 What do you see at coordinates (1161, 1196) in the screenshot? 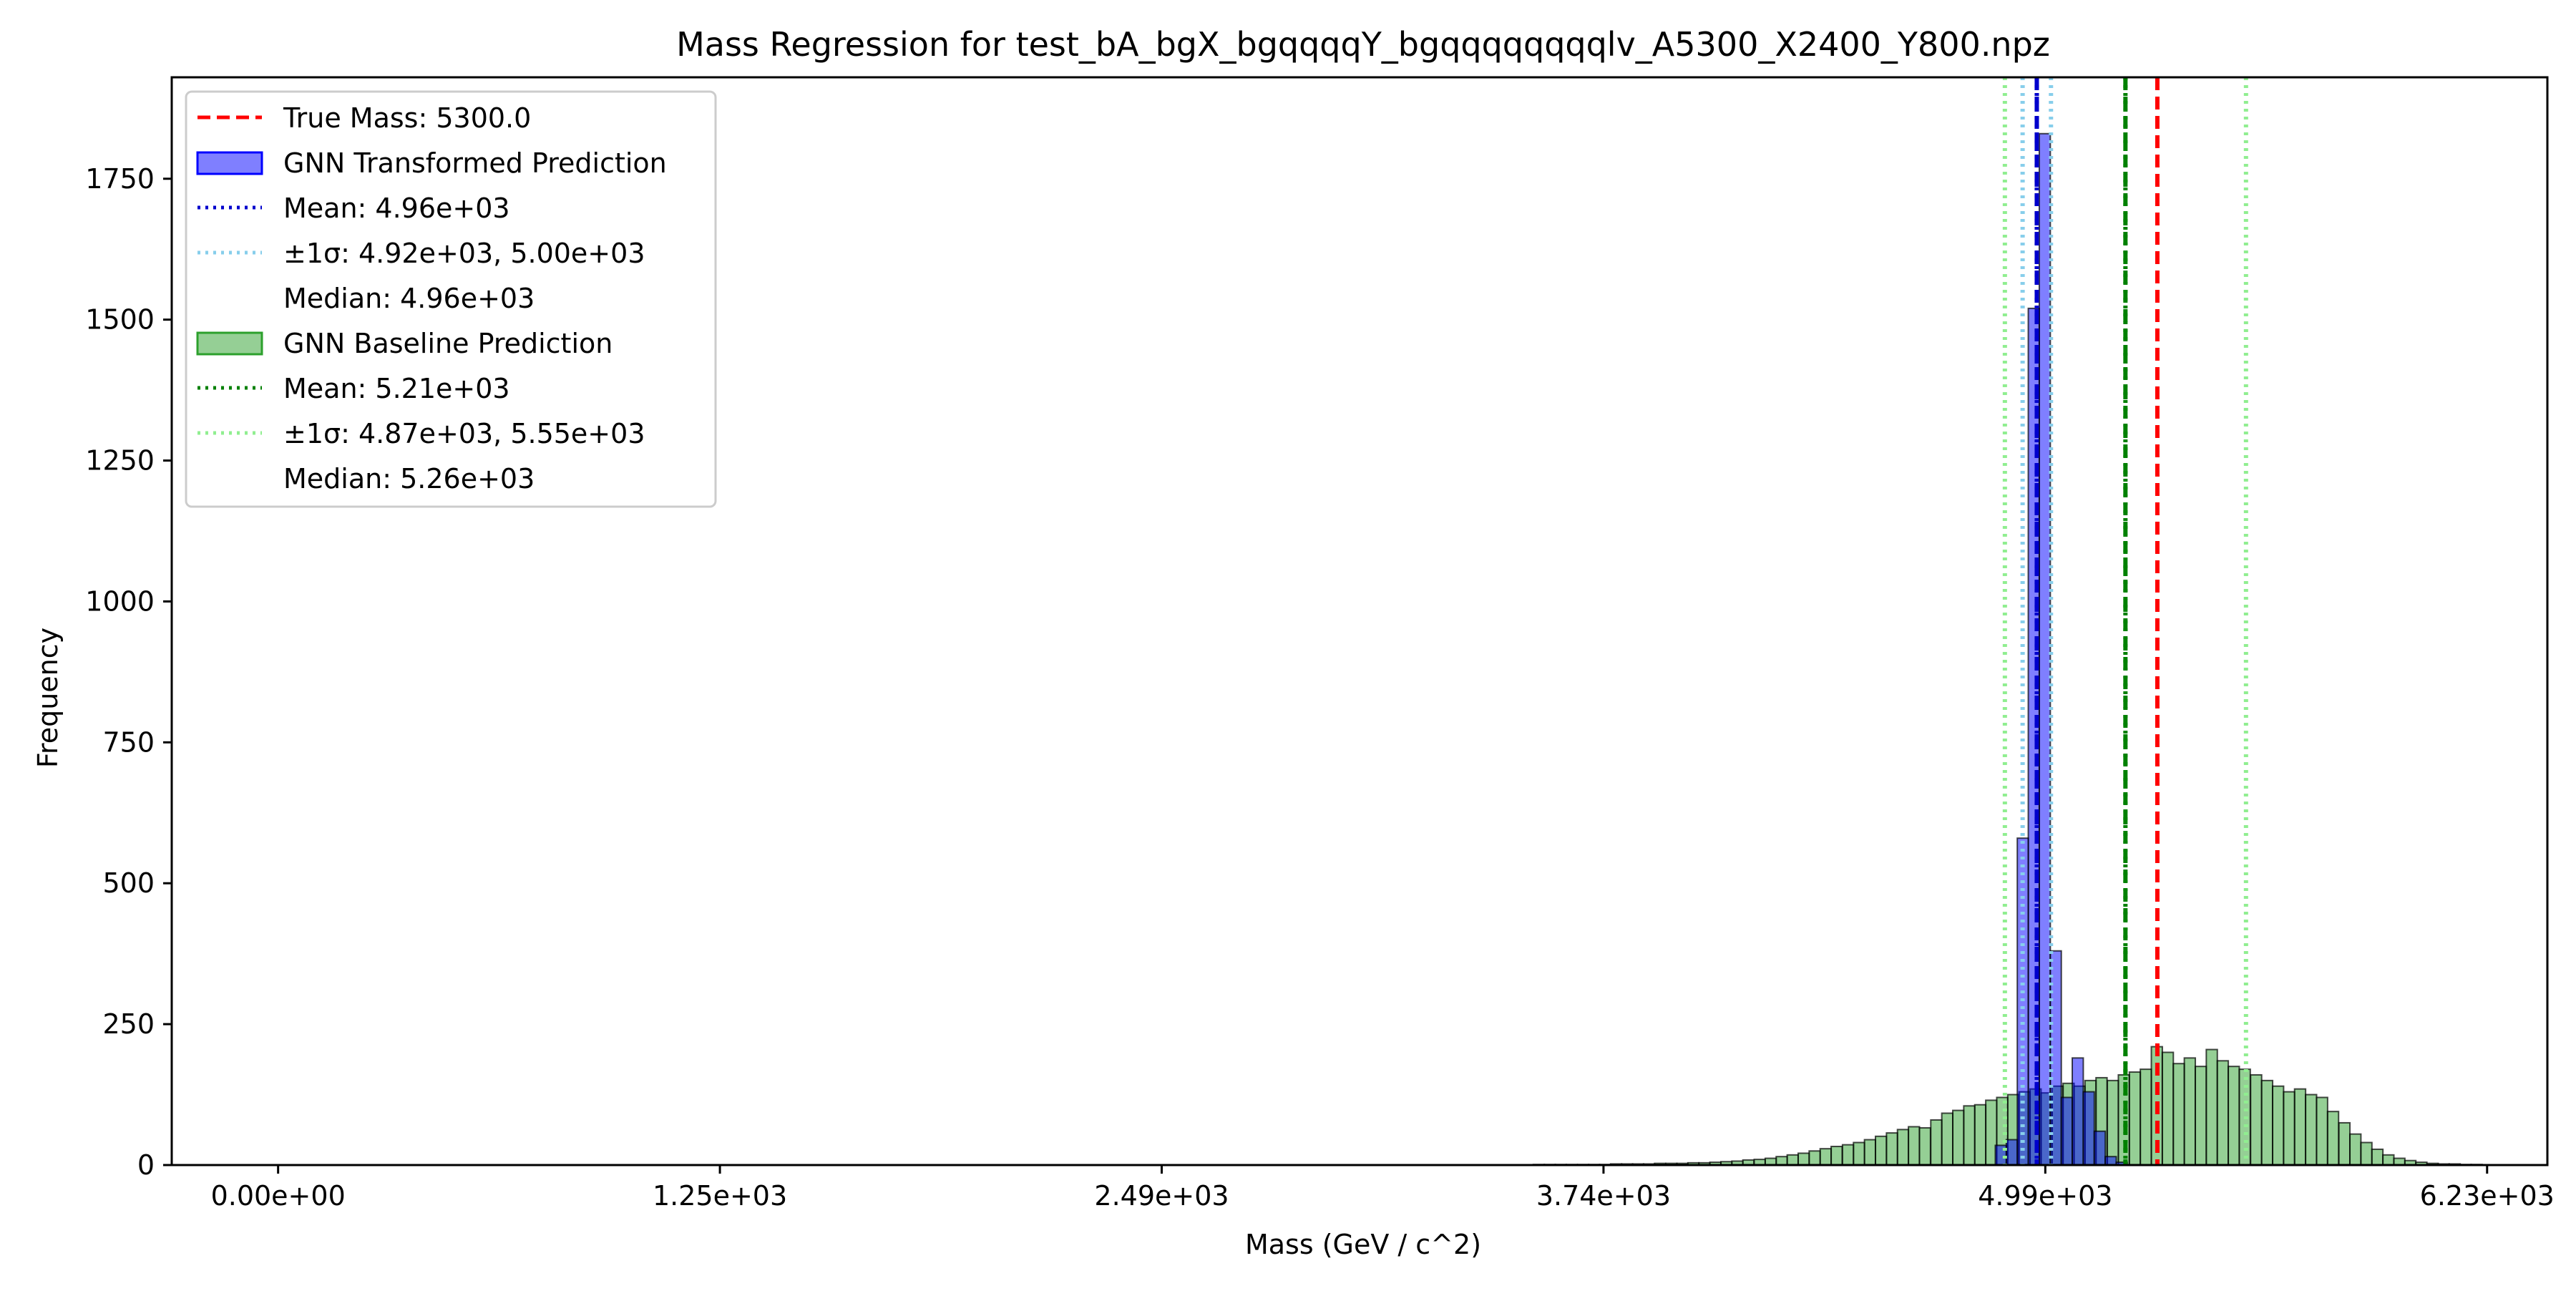
I see `x-tick-label: 2.49e+03` at bounding box center [1161, 1196].